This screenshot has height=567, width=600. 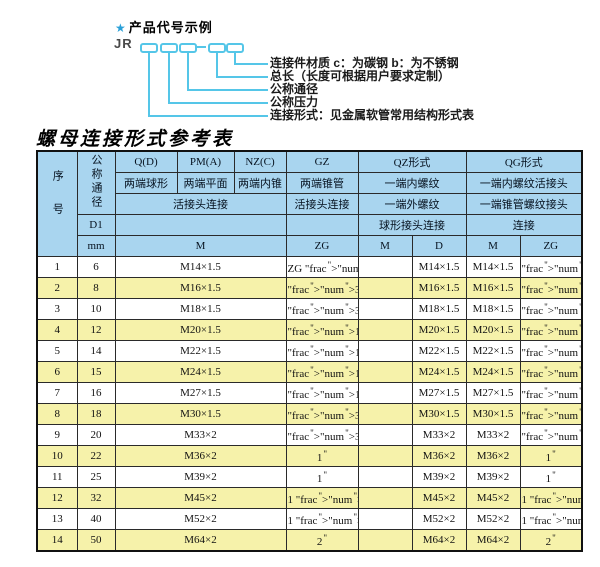 What do you see at coordinates (493, 288) in the screenshot?
I see `table-cell: M16×1.5` at bounding box center [493, 288].